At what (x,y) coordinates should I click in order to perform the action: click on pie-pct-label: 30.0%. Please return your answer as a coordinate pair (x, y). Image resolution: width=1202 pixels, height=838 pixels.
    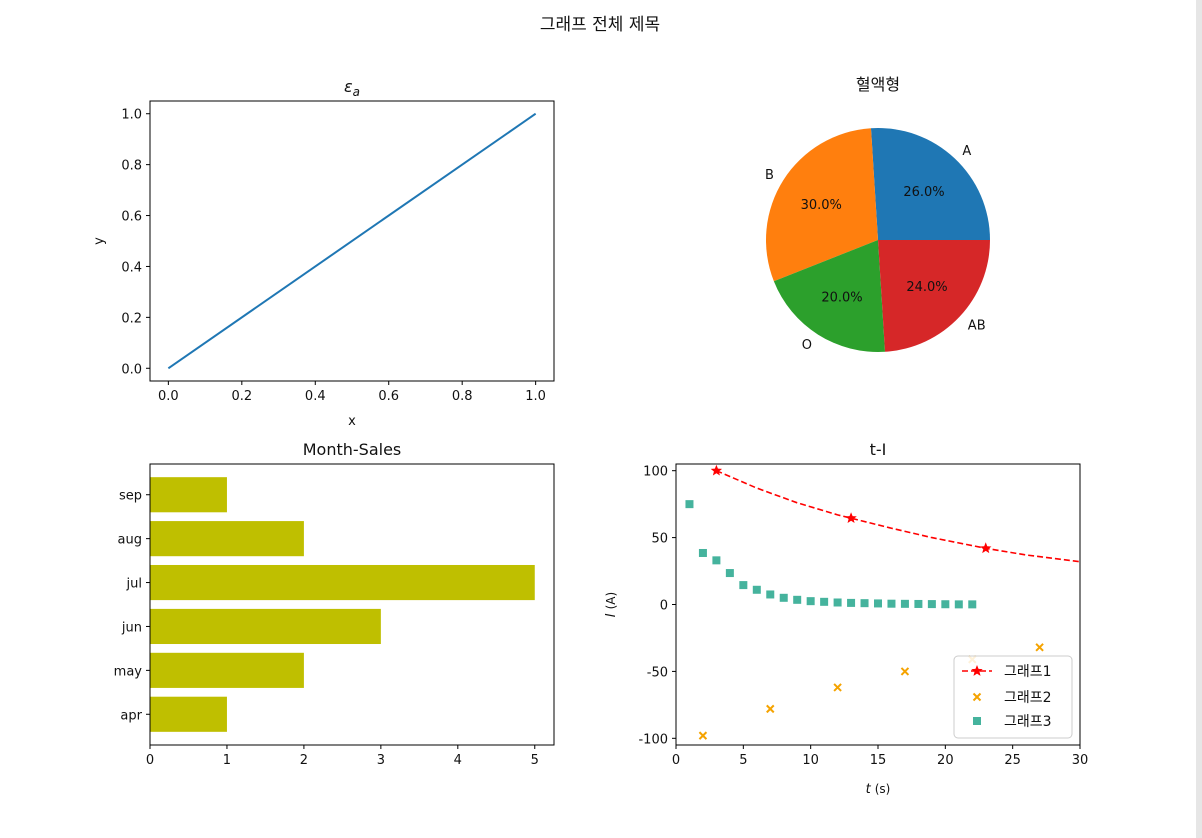
    Looking at the image, I should click on (821, 205).